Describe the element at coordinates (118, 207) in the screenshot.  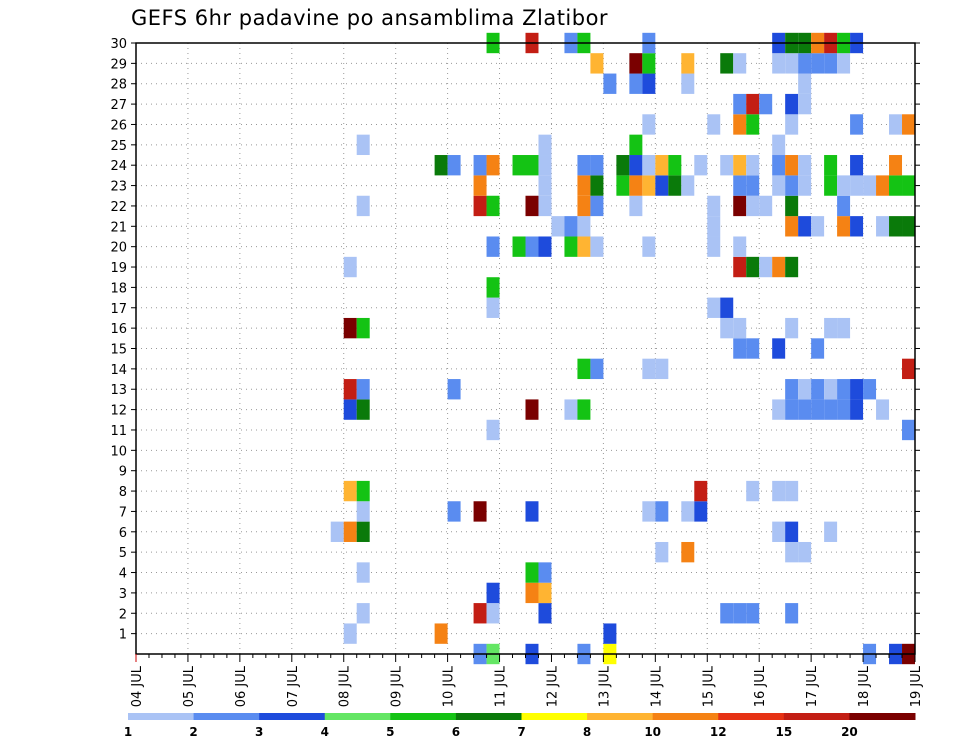
I see `y-tick-label: 22` at that location.